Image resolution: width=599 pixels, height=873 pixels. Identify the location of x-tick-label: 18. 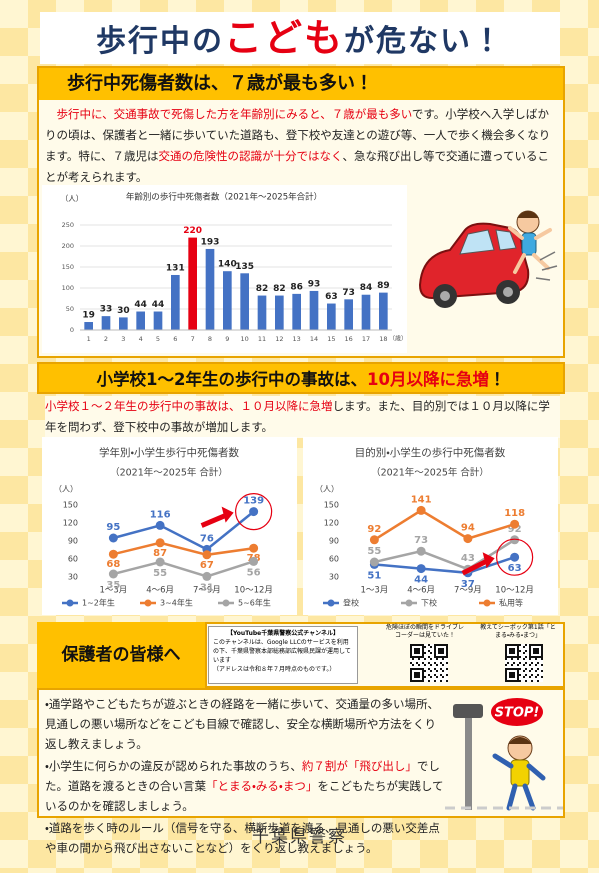
(383, 339).